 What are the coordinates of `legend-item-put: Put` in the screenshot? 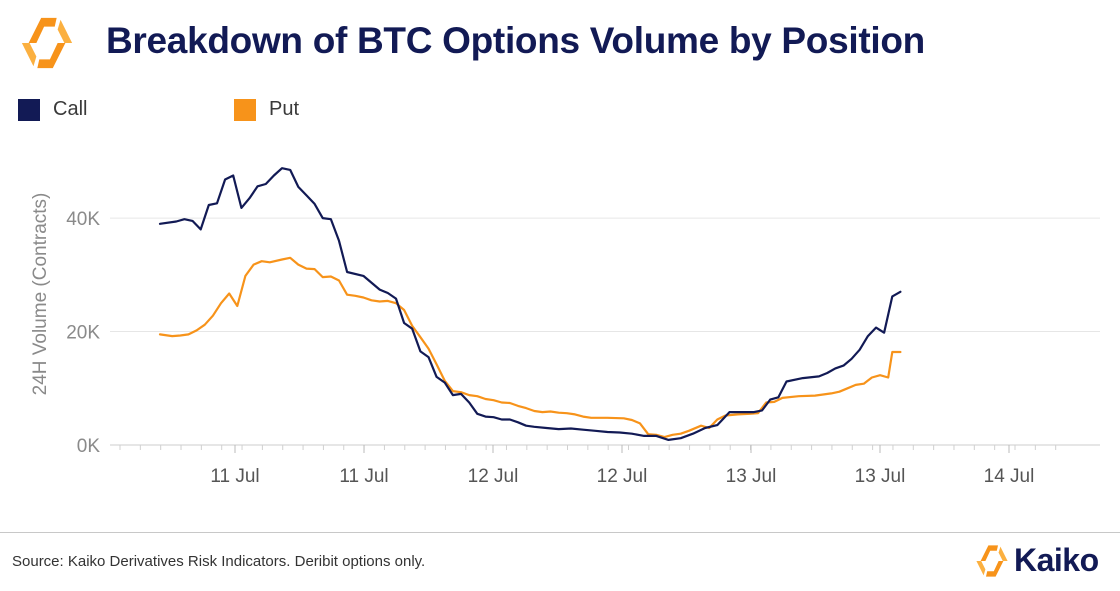 It's located at (266, 109).